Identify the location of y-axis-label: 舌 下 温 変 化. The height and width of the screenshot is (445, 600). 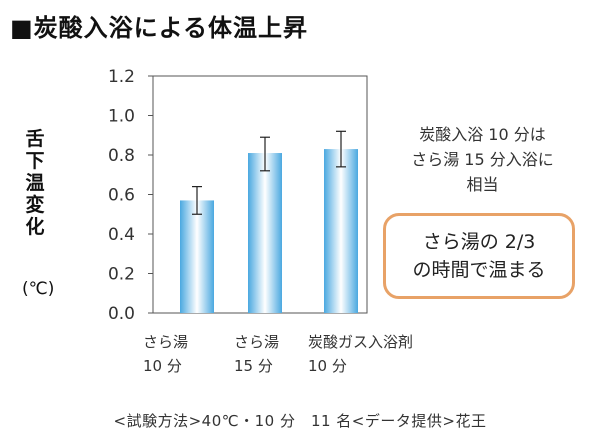
(35, 183).